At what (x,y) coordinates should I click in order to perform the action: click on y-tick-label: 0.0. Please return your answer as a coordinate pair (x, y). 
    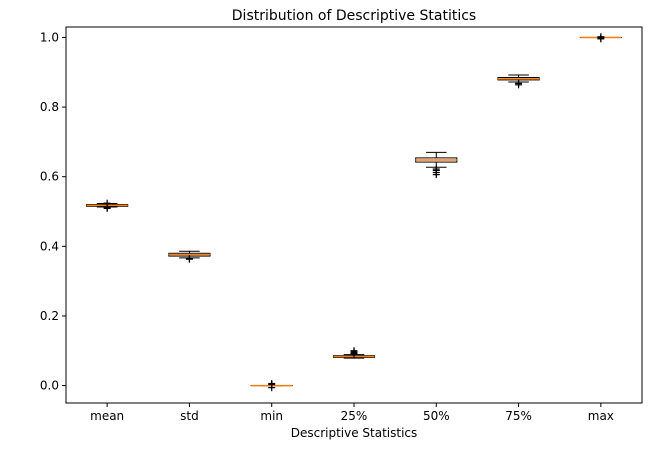
    Looking at the image, I should click on (49, 386).